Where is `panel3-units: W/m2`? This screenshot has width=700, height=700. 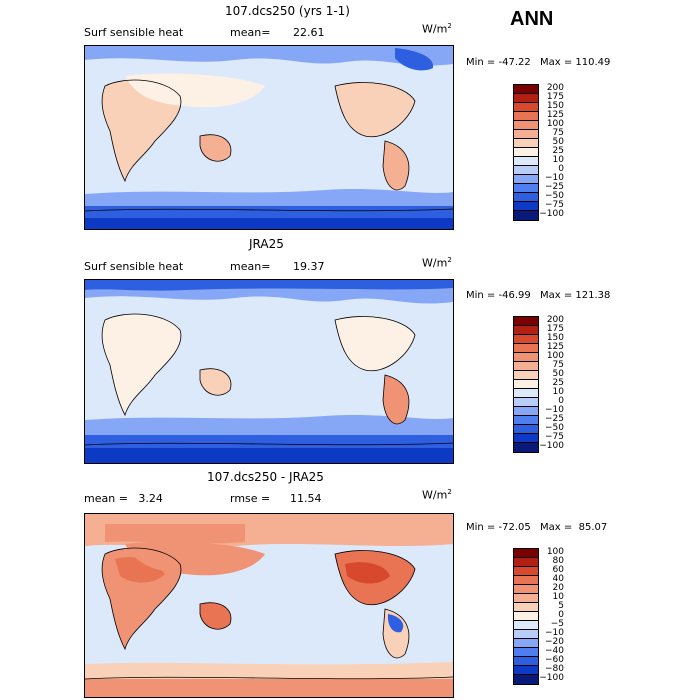 panel3-units: W/m2 is located at coordinates (437, 495).